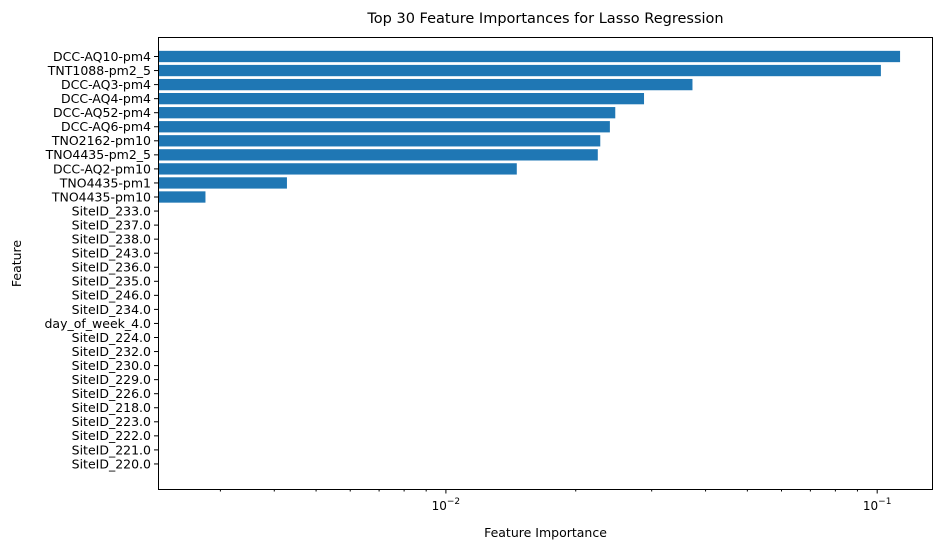 Image resolution: width=943 pixels, height=550 pixels. I want to click on y-tick-label: SiteID_218.0, so click(111, 407).